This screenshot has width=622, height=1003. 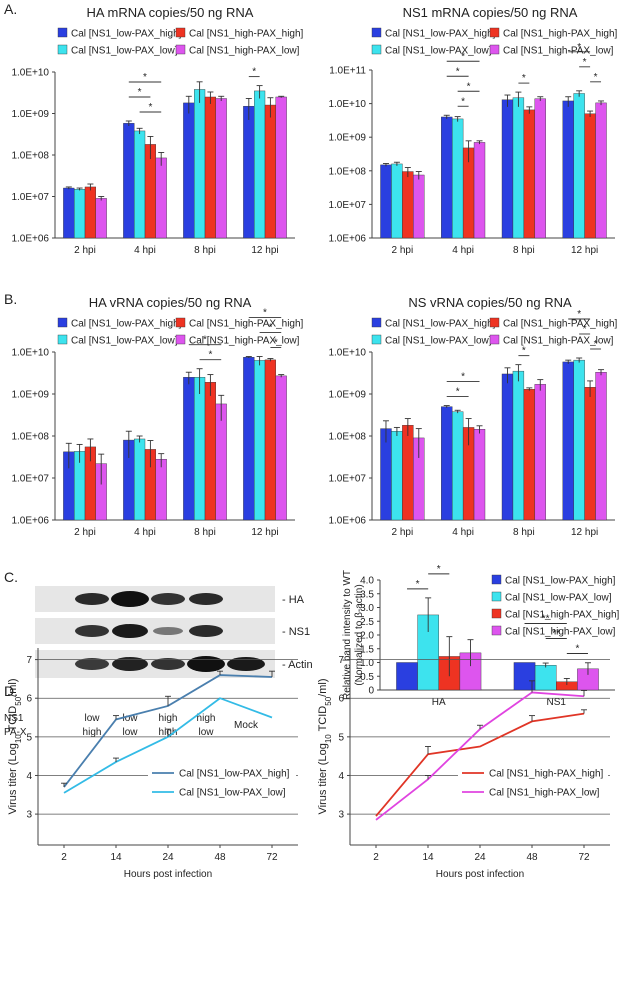 I want to click on legend-label: Cal [NS1_low-PAX_high], so click(x=234, y=774).